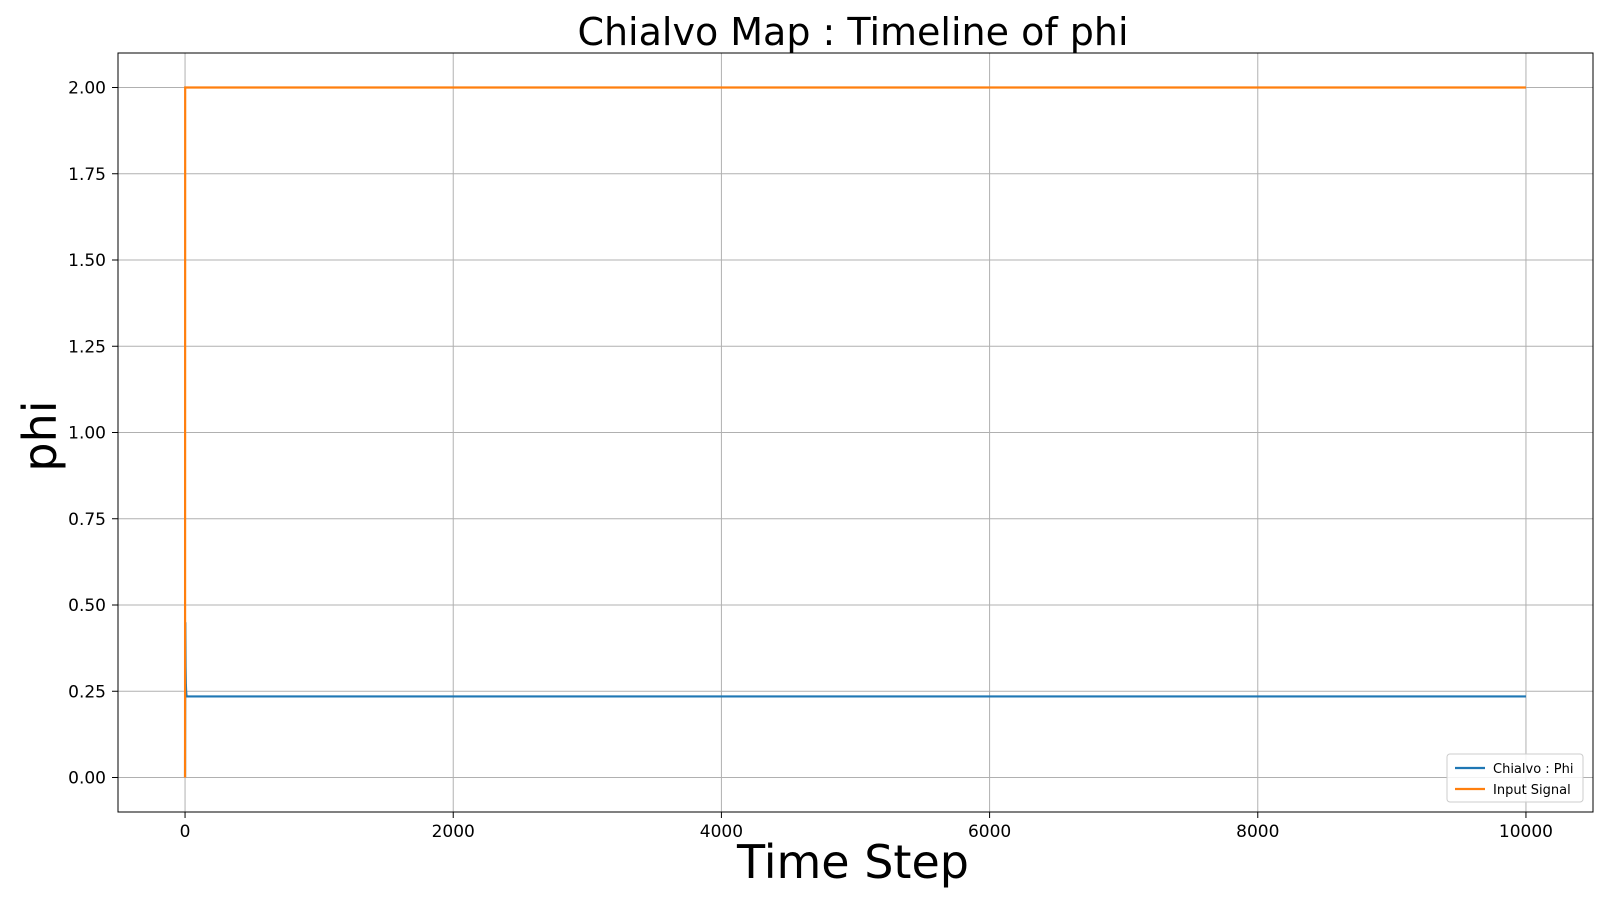  What do you see at coordinates (87, 347) in the screenshot?
I see `y-tick-label: 1.25` at bounding box center [87, 347].